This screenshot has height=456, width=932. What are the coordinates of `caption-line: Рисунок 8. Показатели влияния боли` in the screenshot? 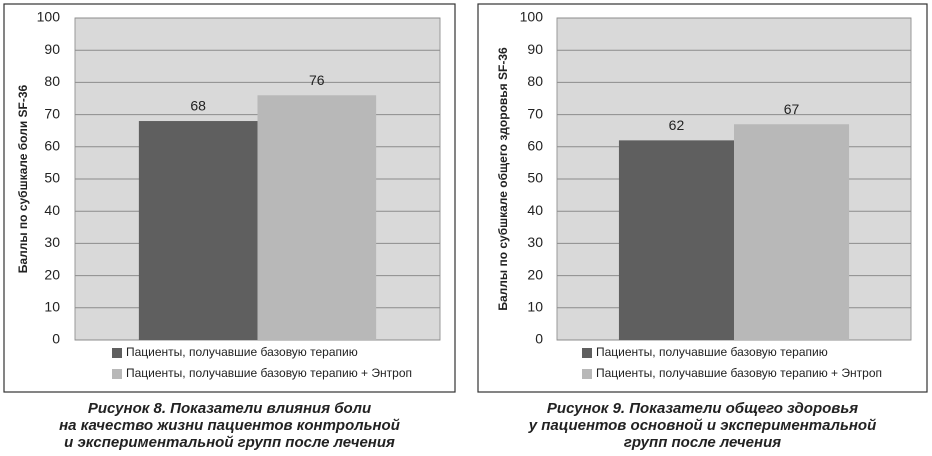 It's located at (229, 408).